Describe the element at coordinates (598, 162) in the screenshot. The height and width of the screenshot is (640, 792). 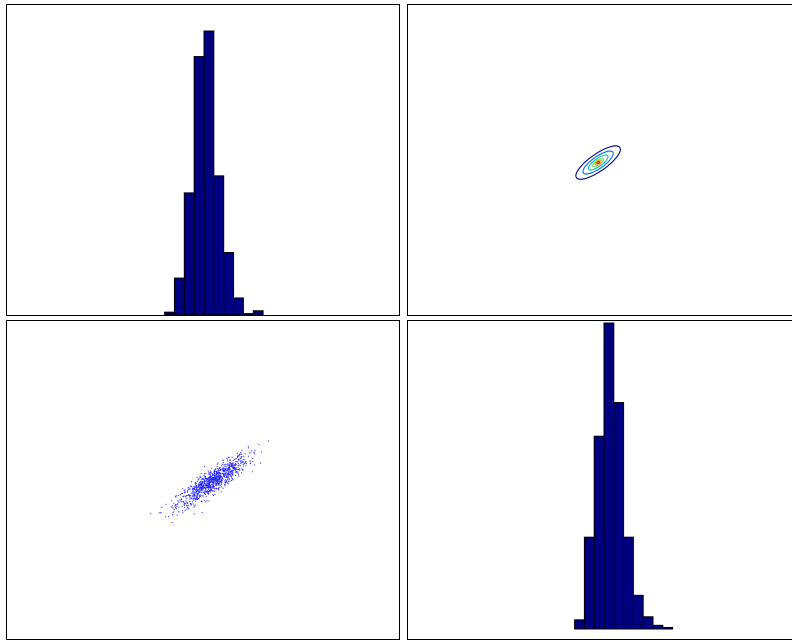
I see `contour-line` at that location.